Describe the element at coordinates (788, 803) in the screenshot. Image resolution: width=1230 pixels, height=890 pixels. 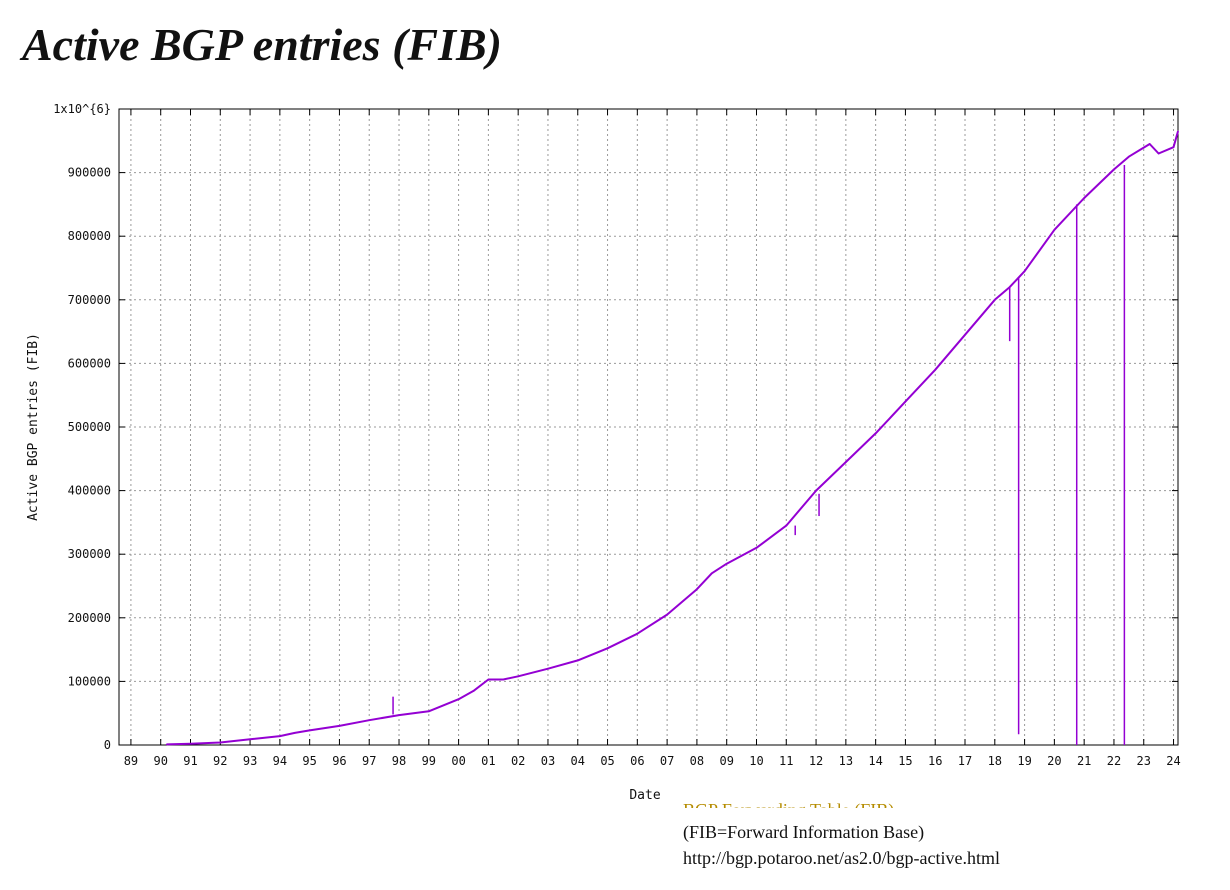
I see `footer-partial-text: BGP Forwarding Table (FIB)` at that location.